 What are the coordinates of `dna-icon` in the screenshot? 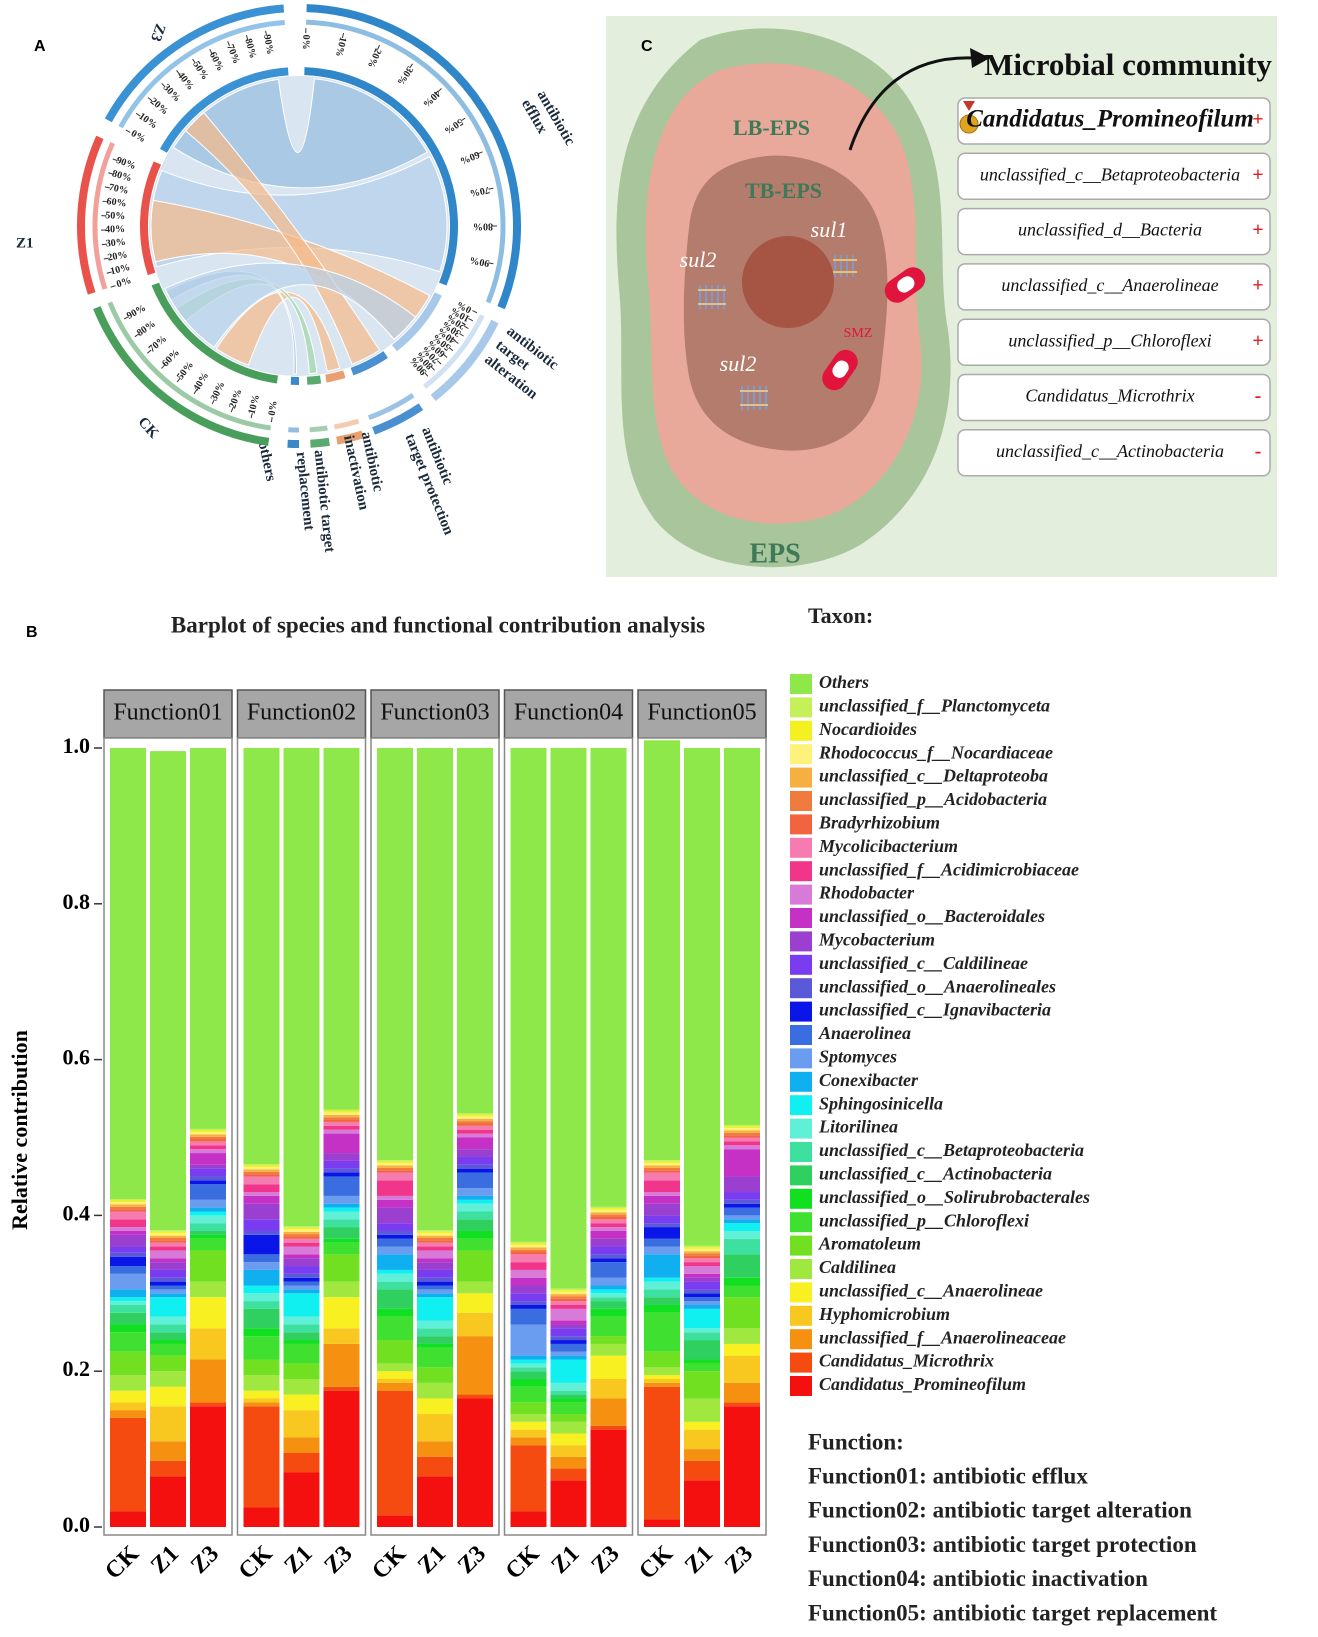 It's located at (712, 297).